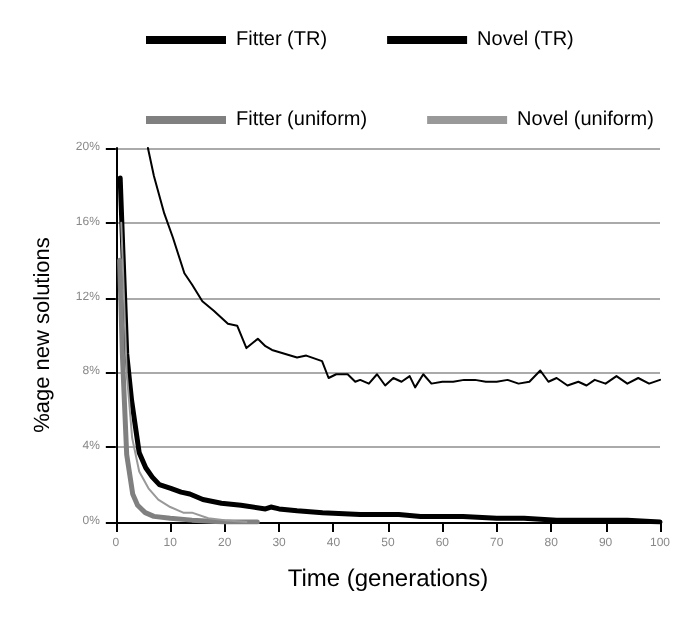 Image resolution: width=696 pixels, height=642 pixels. What do you see at coordinates (388, 578) in the screenshot?
I see `x-axis-title: Time (generations)` at bounding box center [388, 578].